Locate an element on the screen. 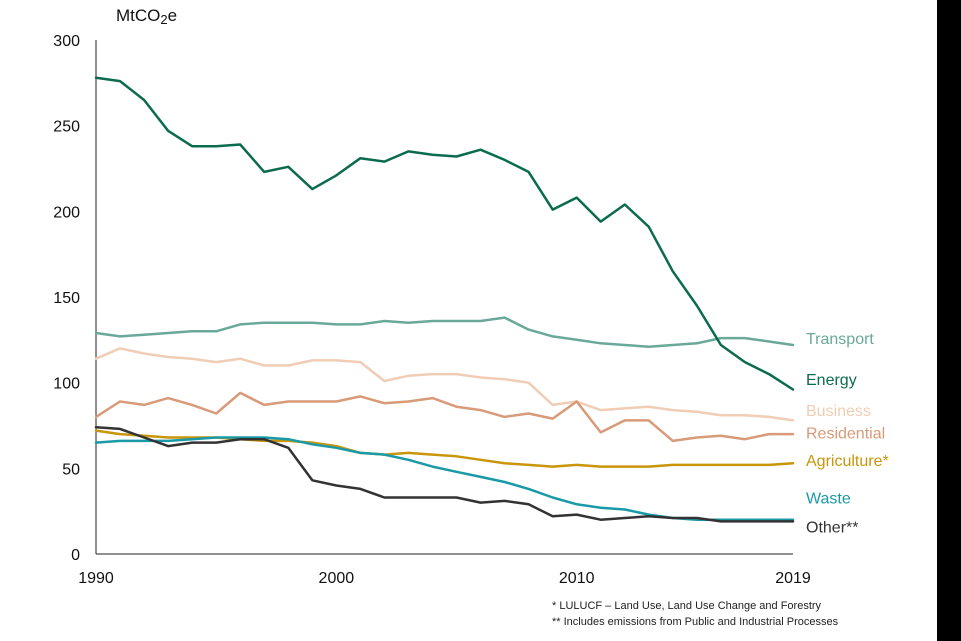 The width and height of the screenshot is (961, 641). series-line-business is located at coordinates (444, 384).